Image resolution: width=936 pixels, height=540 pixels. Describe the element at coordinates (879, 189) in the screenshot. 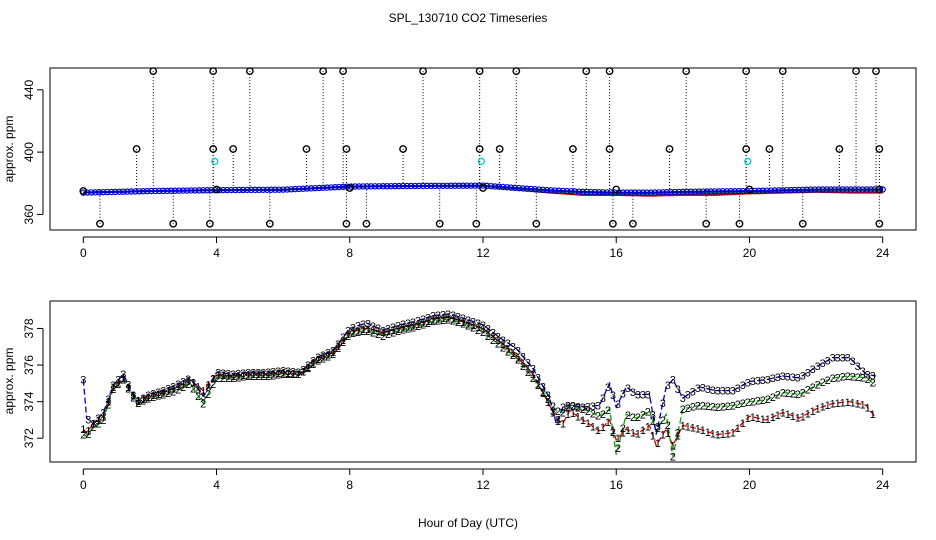

I see `top-hour-marker` at that location.